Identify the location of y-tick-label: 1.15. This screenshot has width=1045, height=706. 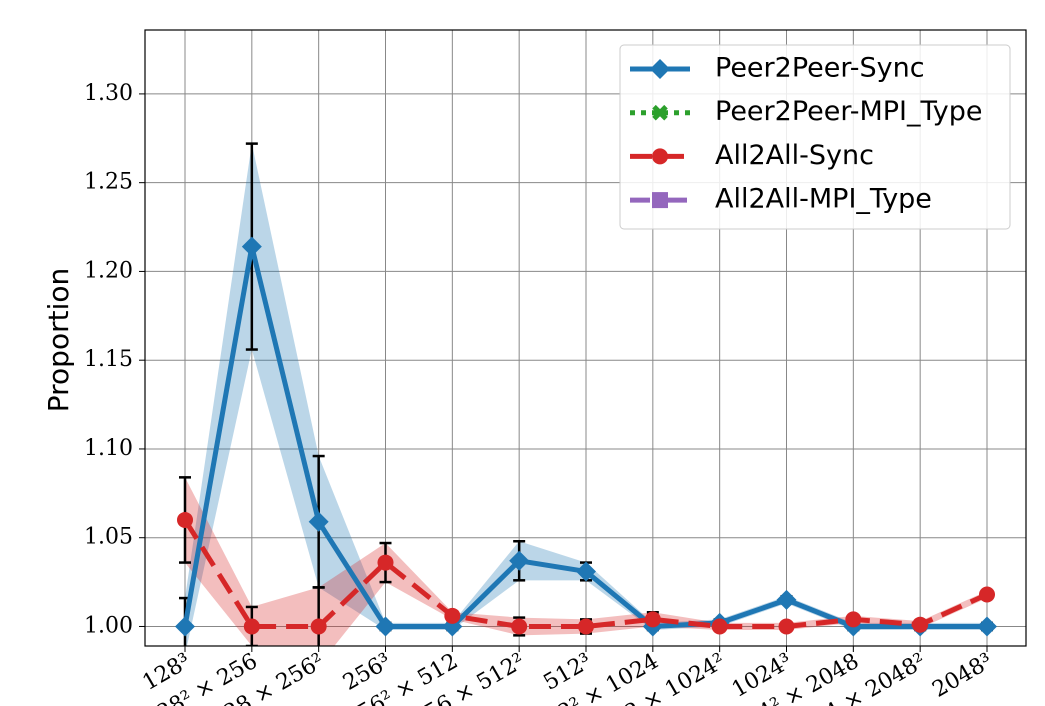
(108, 359).